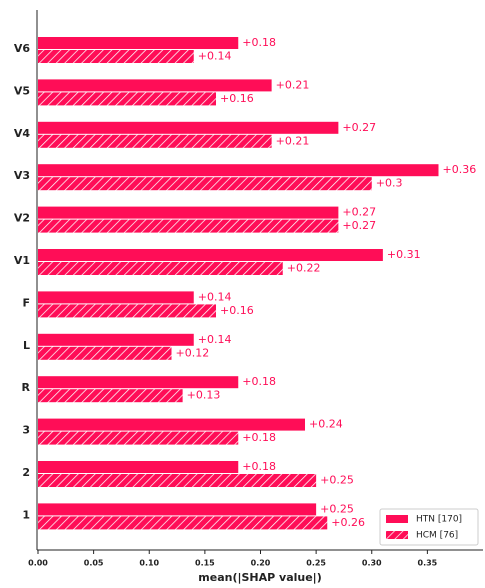 The height and width of the screenshot is (588, 485). Describe the element at coordinates (460, 169) in the screenshot. I see `value-label: +0.36` at that location.